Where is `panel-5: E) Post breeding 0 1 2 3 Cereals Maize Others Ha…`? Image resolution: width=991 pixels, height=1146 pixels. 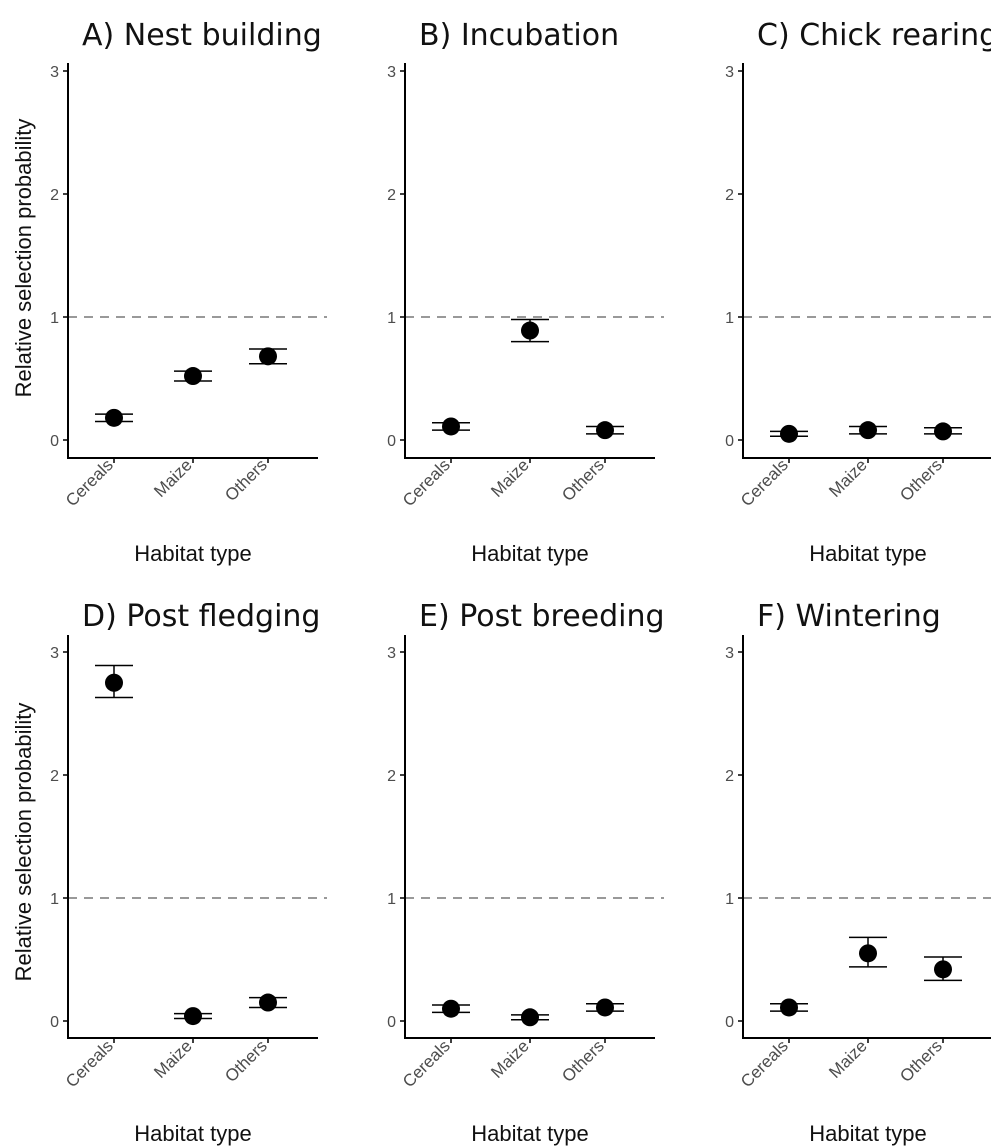 panel-5: E) Post breeding 0 1 2 3 Cereals Maize Others Ha… is located at coordinates (525, 872).